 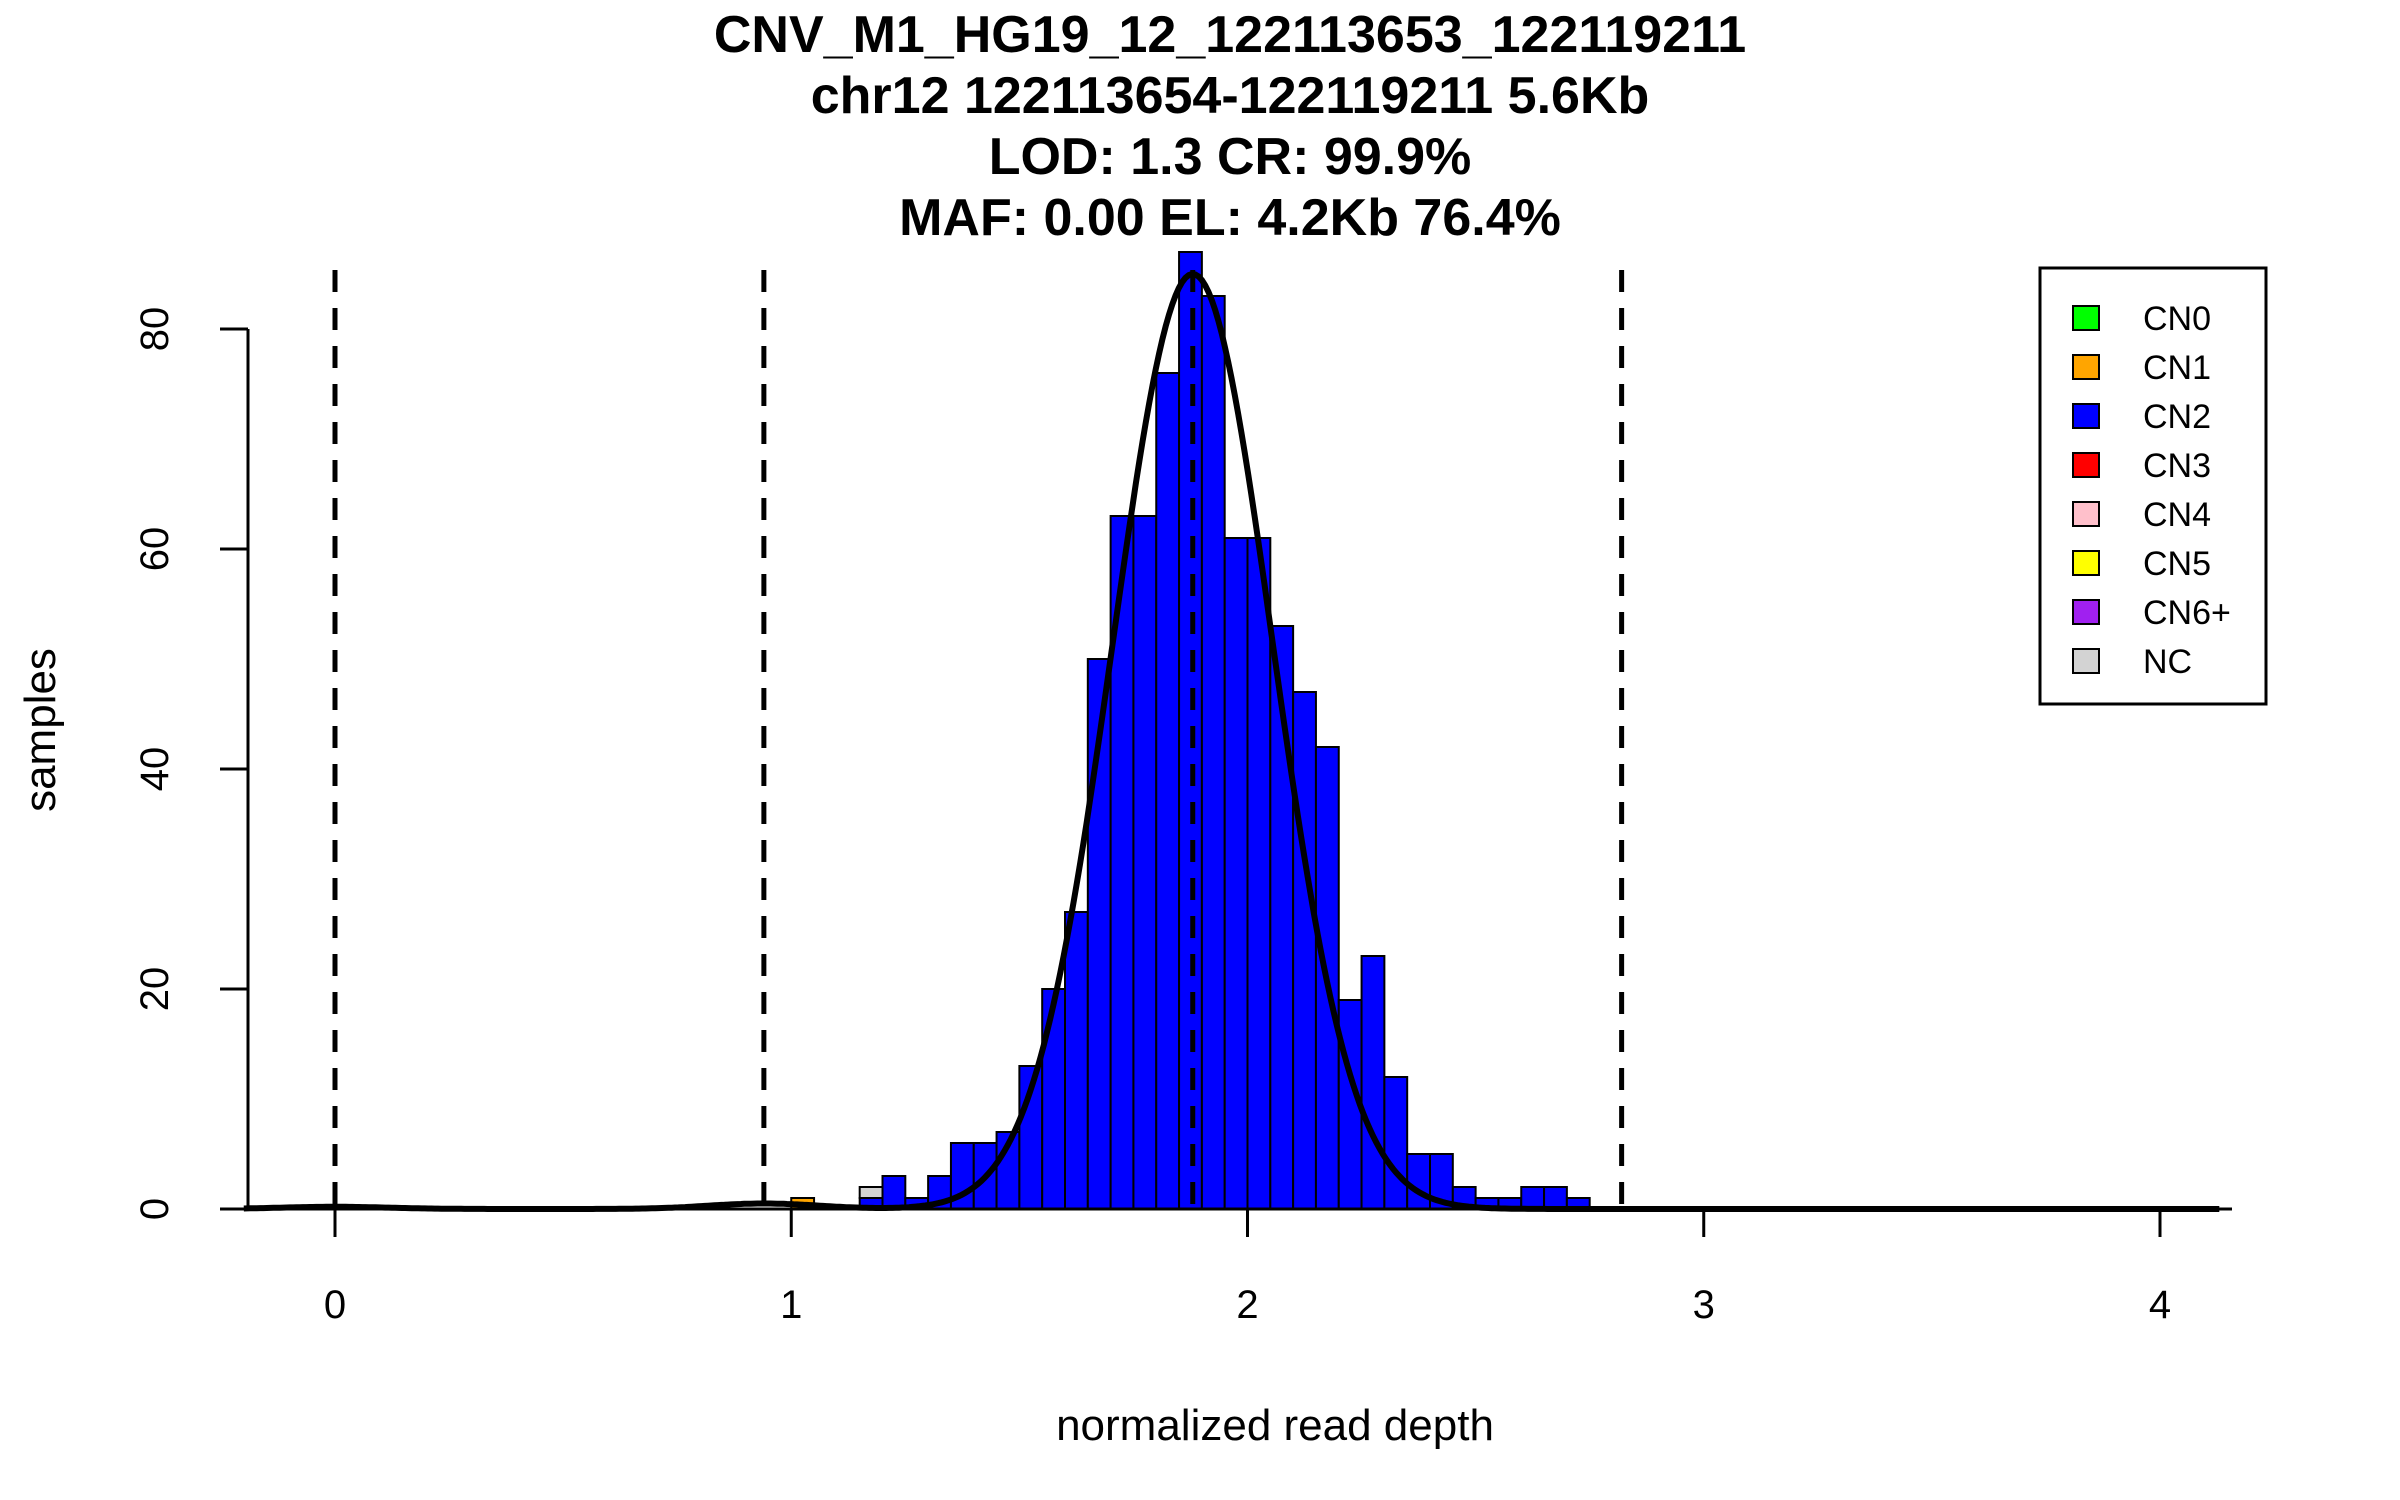 I want to click on y-tick-label: 40, so click(x=155, y=769).